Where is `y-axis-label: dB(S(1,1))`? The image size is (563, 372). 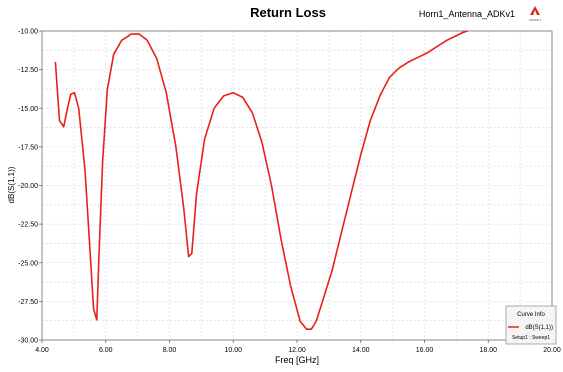
y-axis-label: dB(S(1,1)) is located at coordinates (11, 184).